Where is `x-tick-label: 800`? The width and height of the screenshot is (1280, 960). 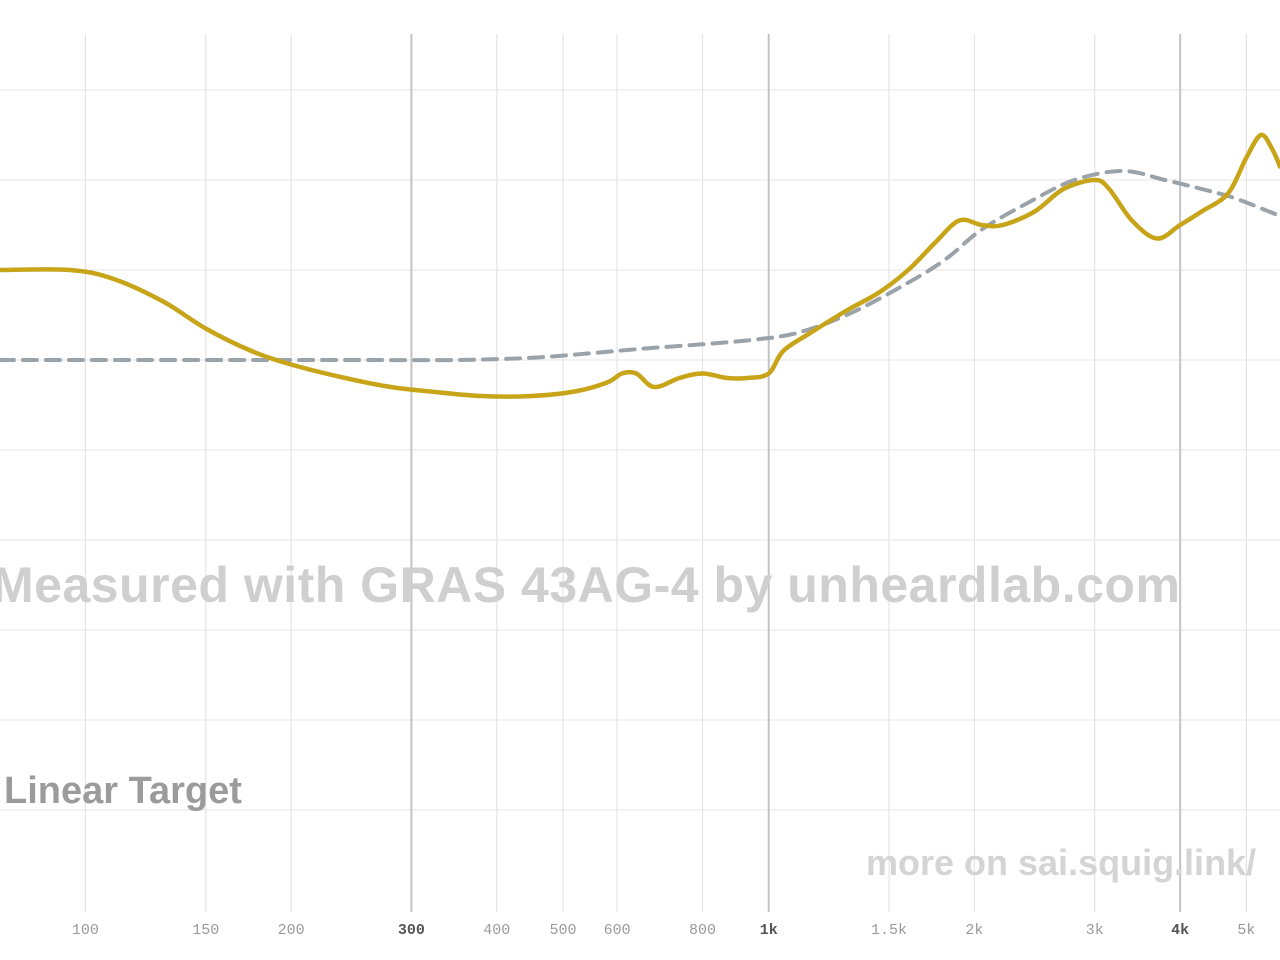 x-tick-label: 800 is located at coordinates (702, 930).